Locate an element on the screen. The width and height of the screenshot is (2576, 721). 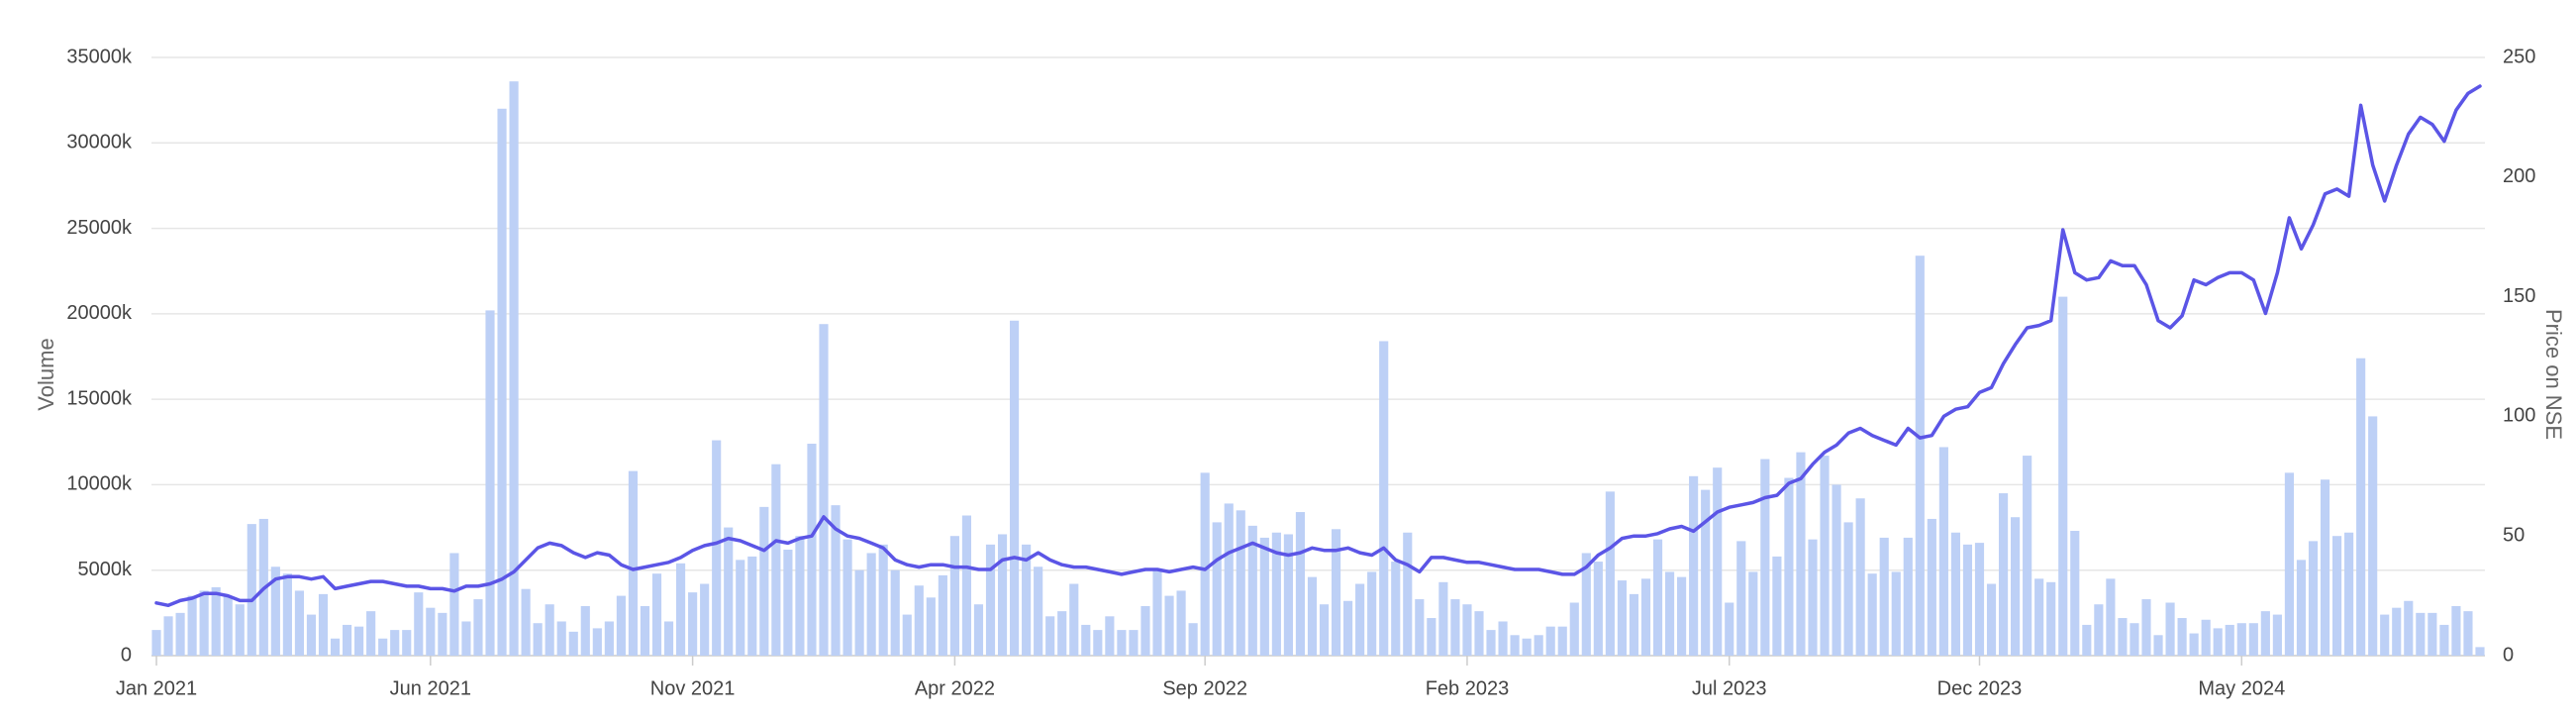
y-tick-label: 15000k is located at coordinates (99, 398).